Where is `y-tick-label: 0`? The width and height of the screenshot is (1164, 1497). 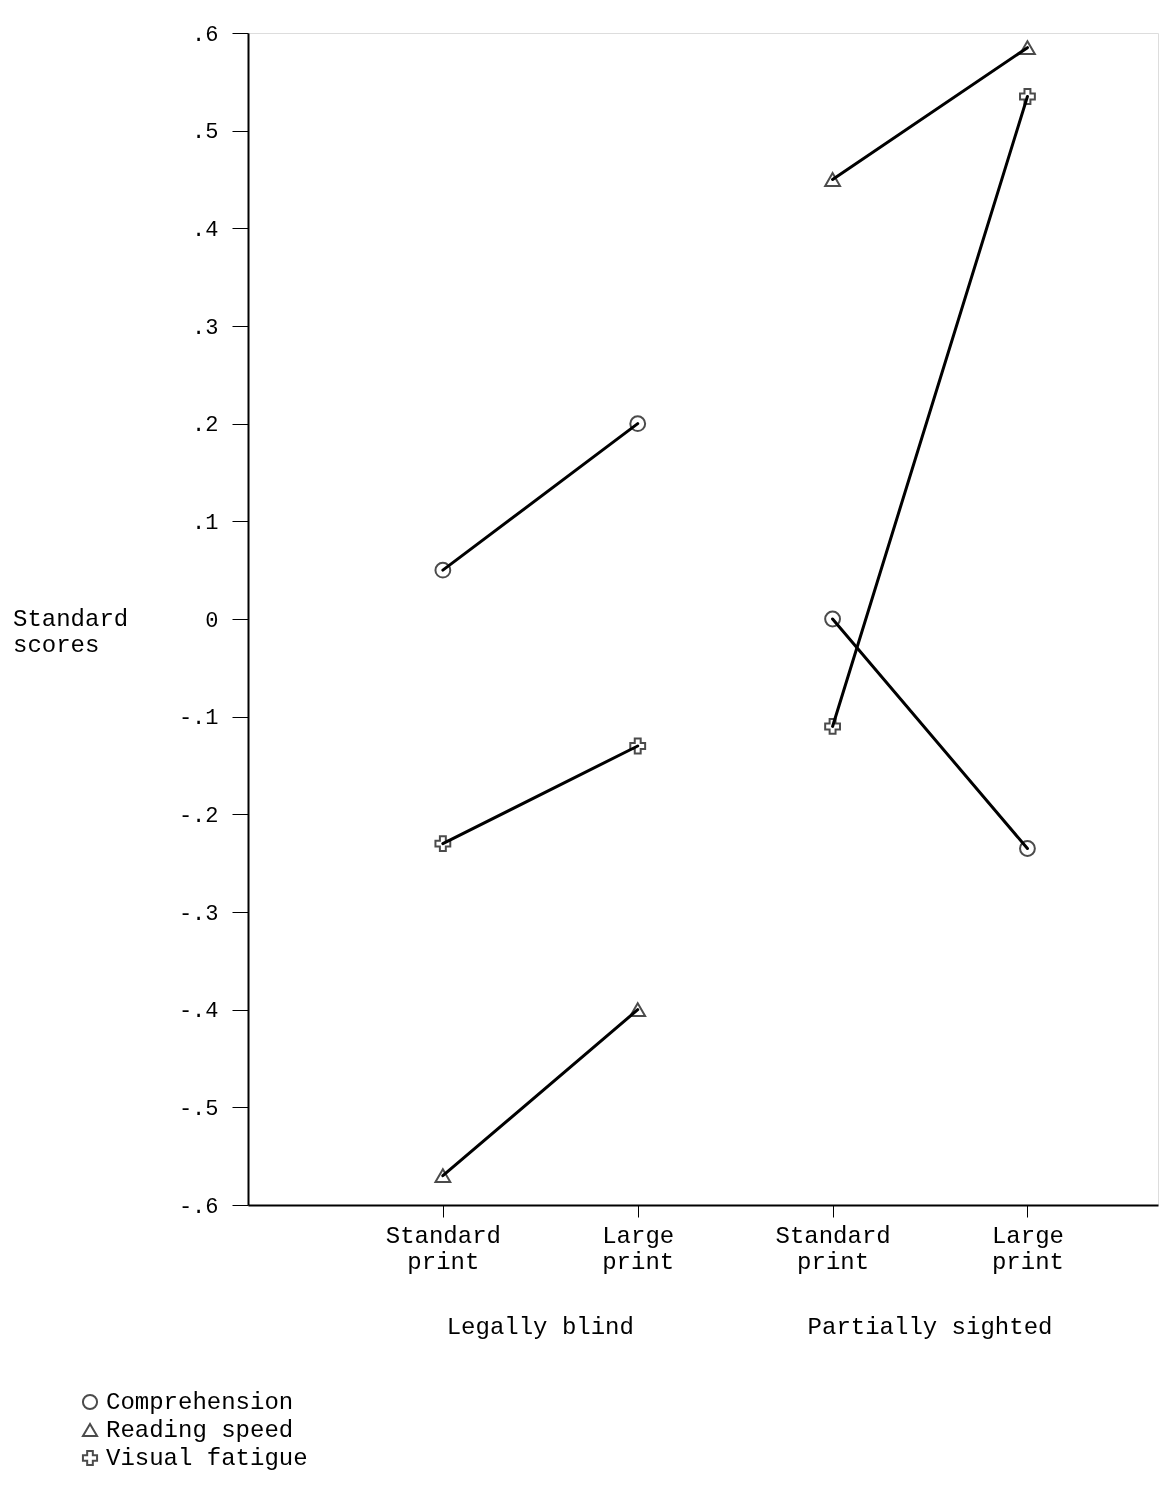 y-tick-label: 0 is located at coordinates (212, 621).